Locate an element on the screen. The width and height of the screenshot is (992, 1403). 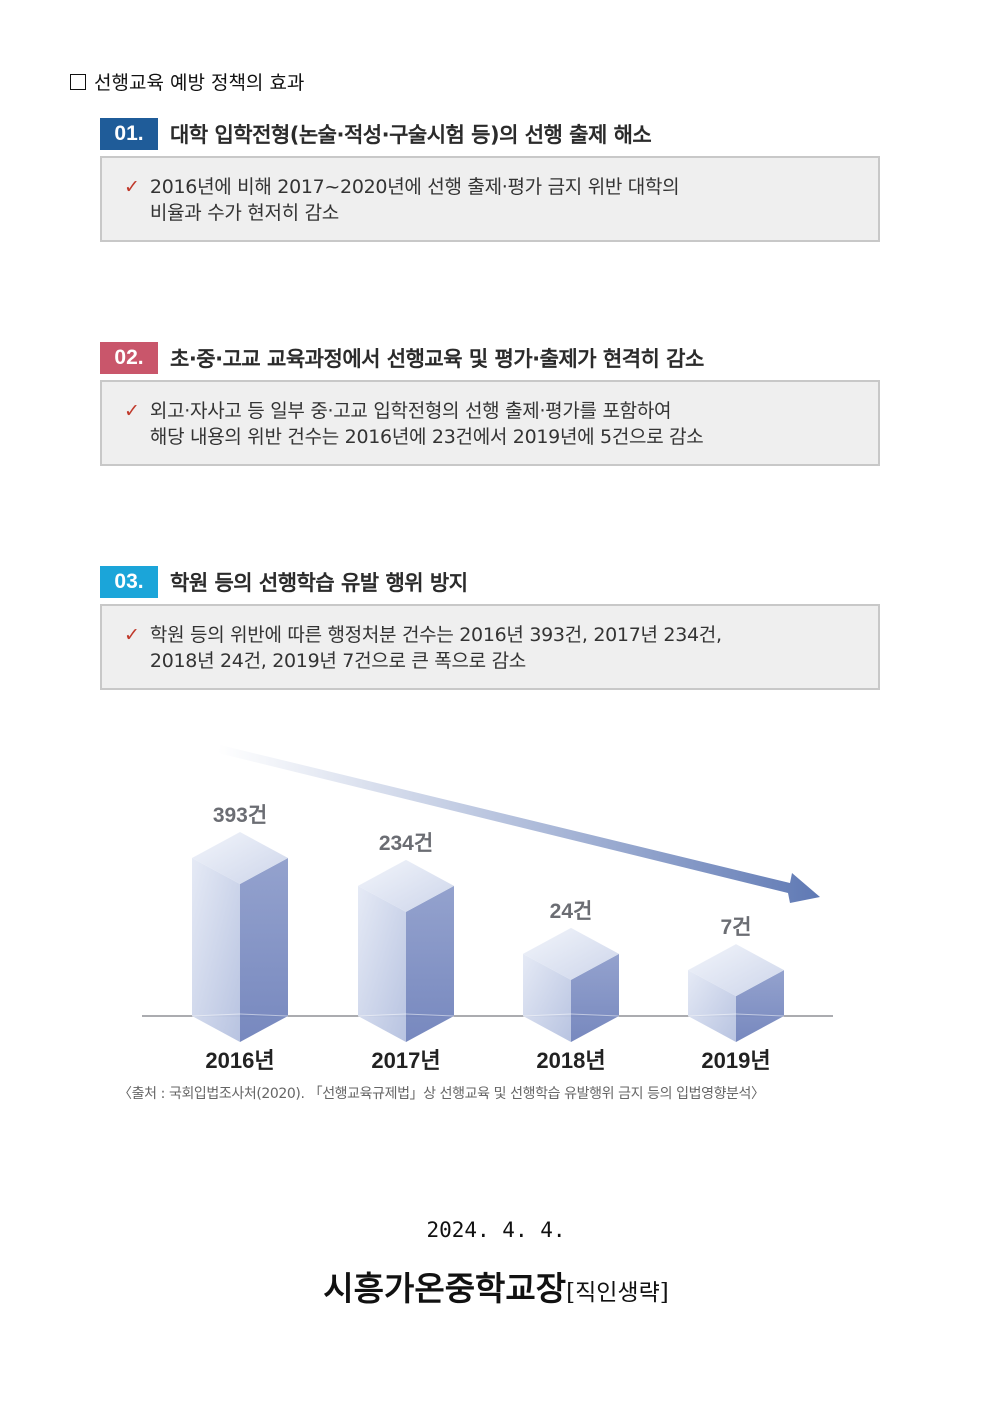
section-title: 학원 등의 선행학습 유발 행위 방지 is located at coordinates (319, 583).